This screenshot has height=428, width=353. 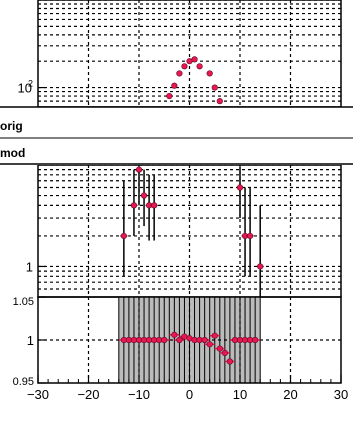 What do you see at coordinates (38, 394) in the screenshot?
I see `x-tick-label: −30` at bounding box center [38, 394].